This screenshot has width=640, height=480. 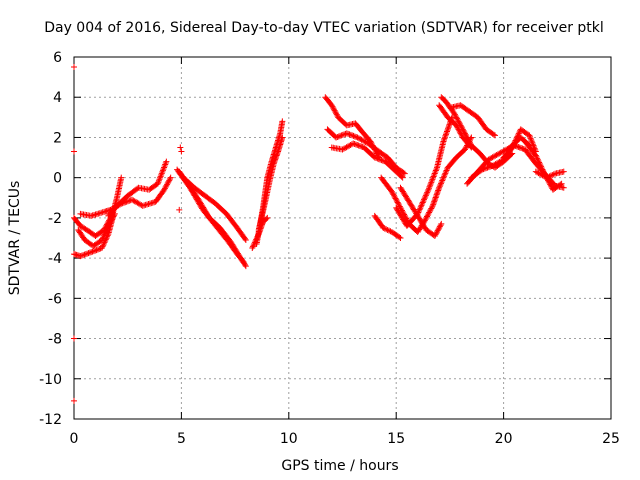 I want to click on series-track-m, so click(x=366, y=151).